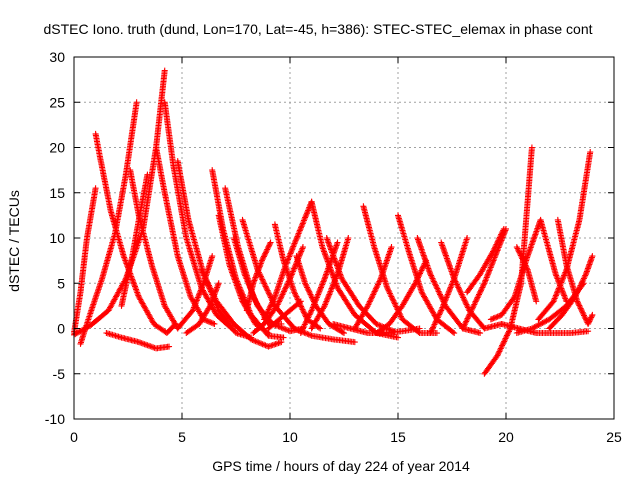 The image size is (640, 480). What do you see at coordinates (14, 241) in the screenshot?
I see `y-axis-label: dSTEC / TECUs` at bounding box center [14, 241].